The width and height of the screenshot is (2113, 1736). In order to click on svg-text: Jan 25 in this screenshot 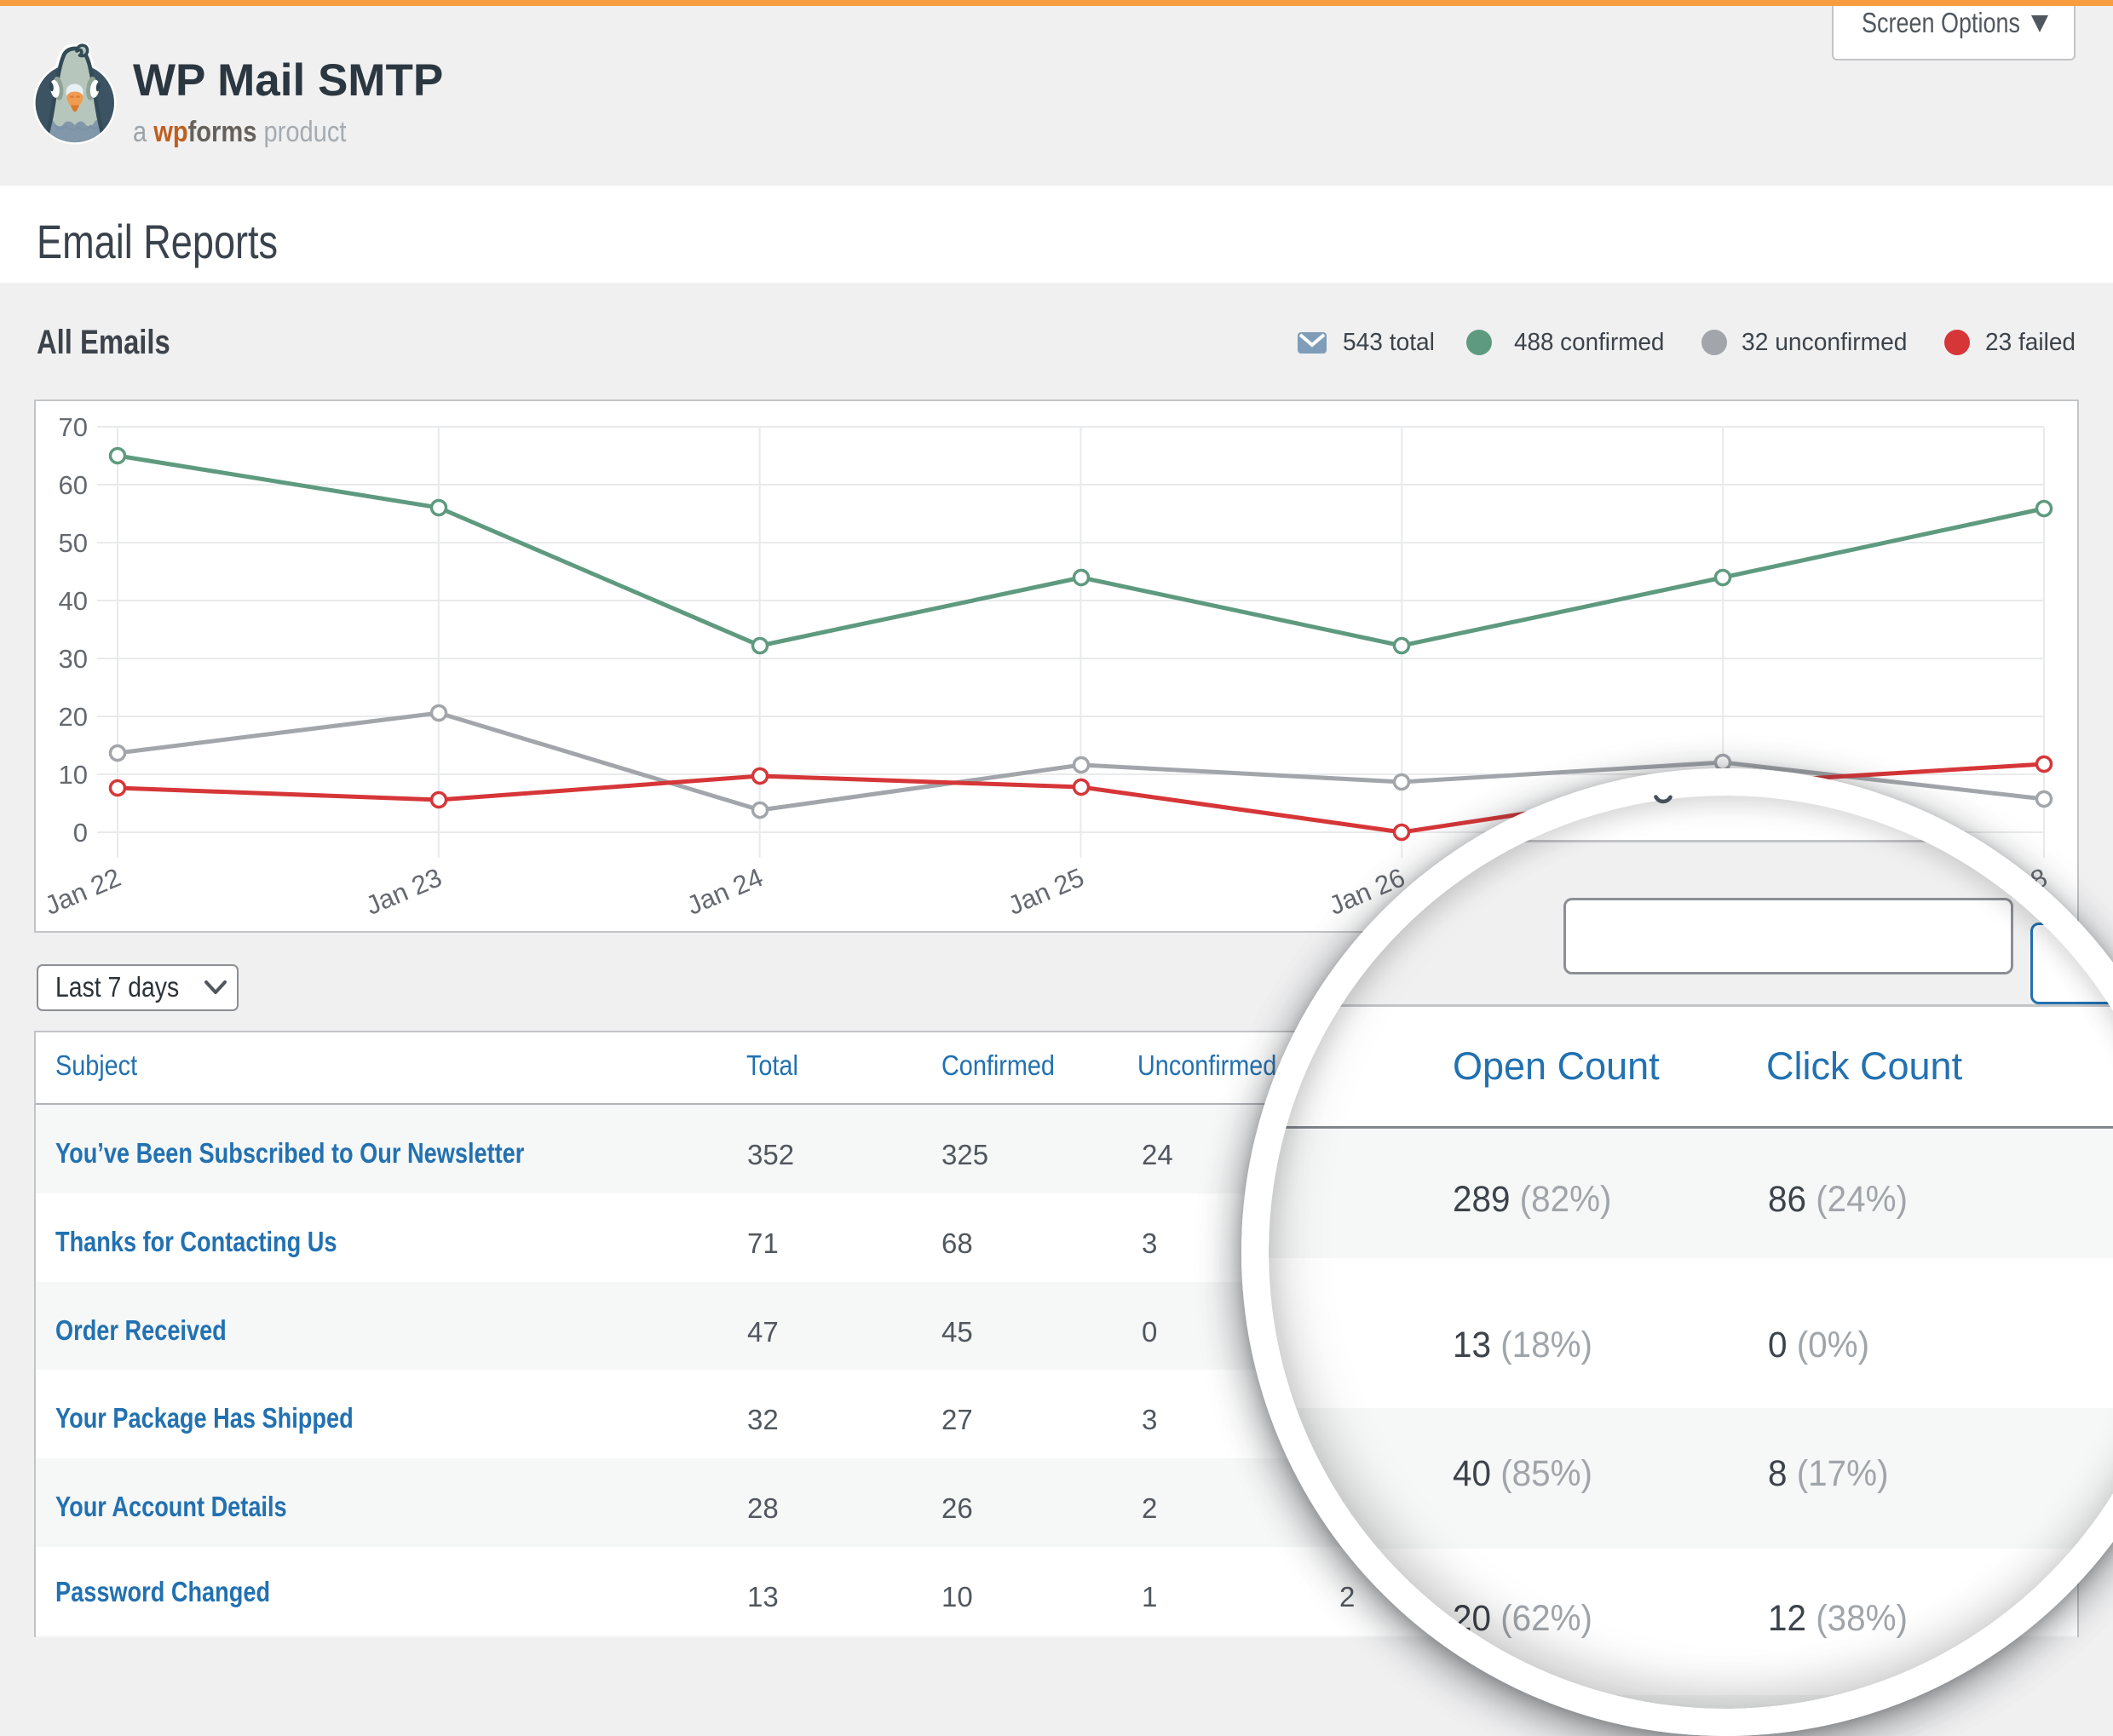, I will do `click(1046, 891)`.